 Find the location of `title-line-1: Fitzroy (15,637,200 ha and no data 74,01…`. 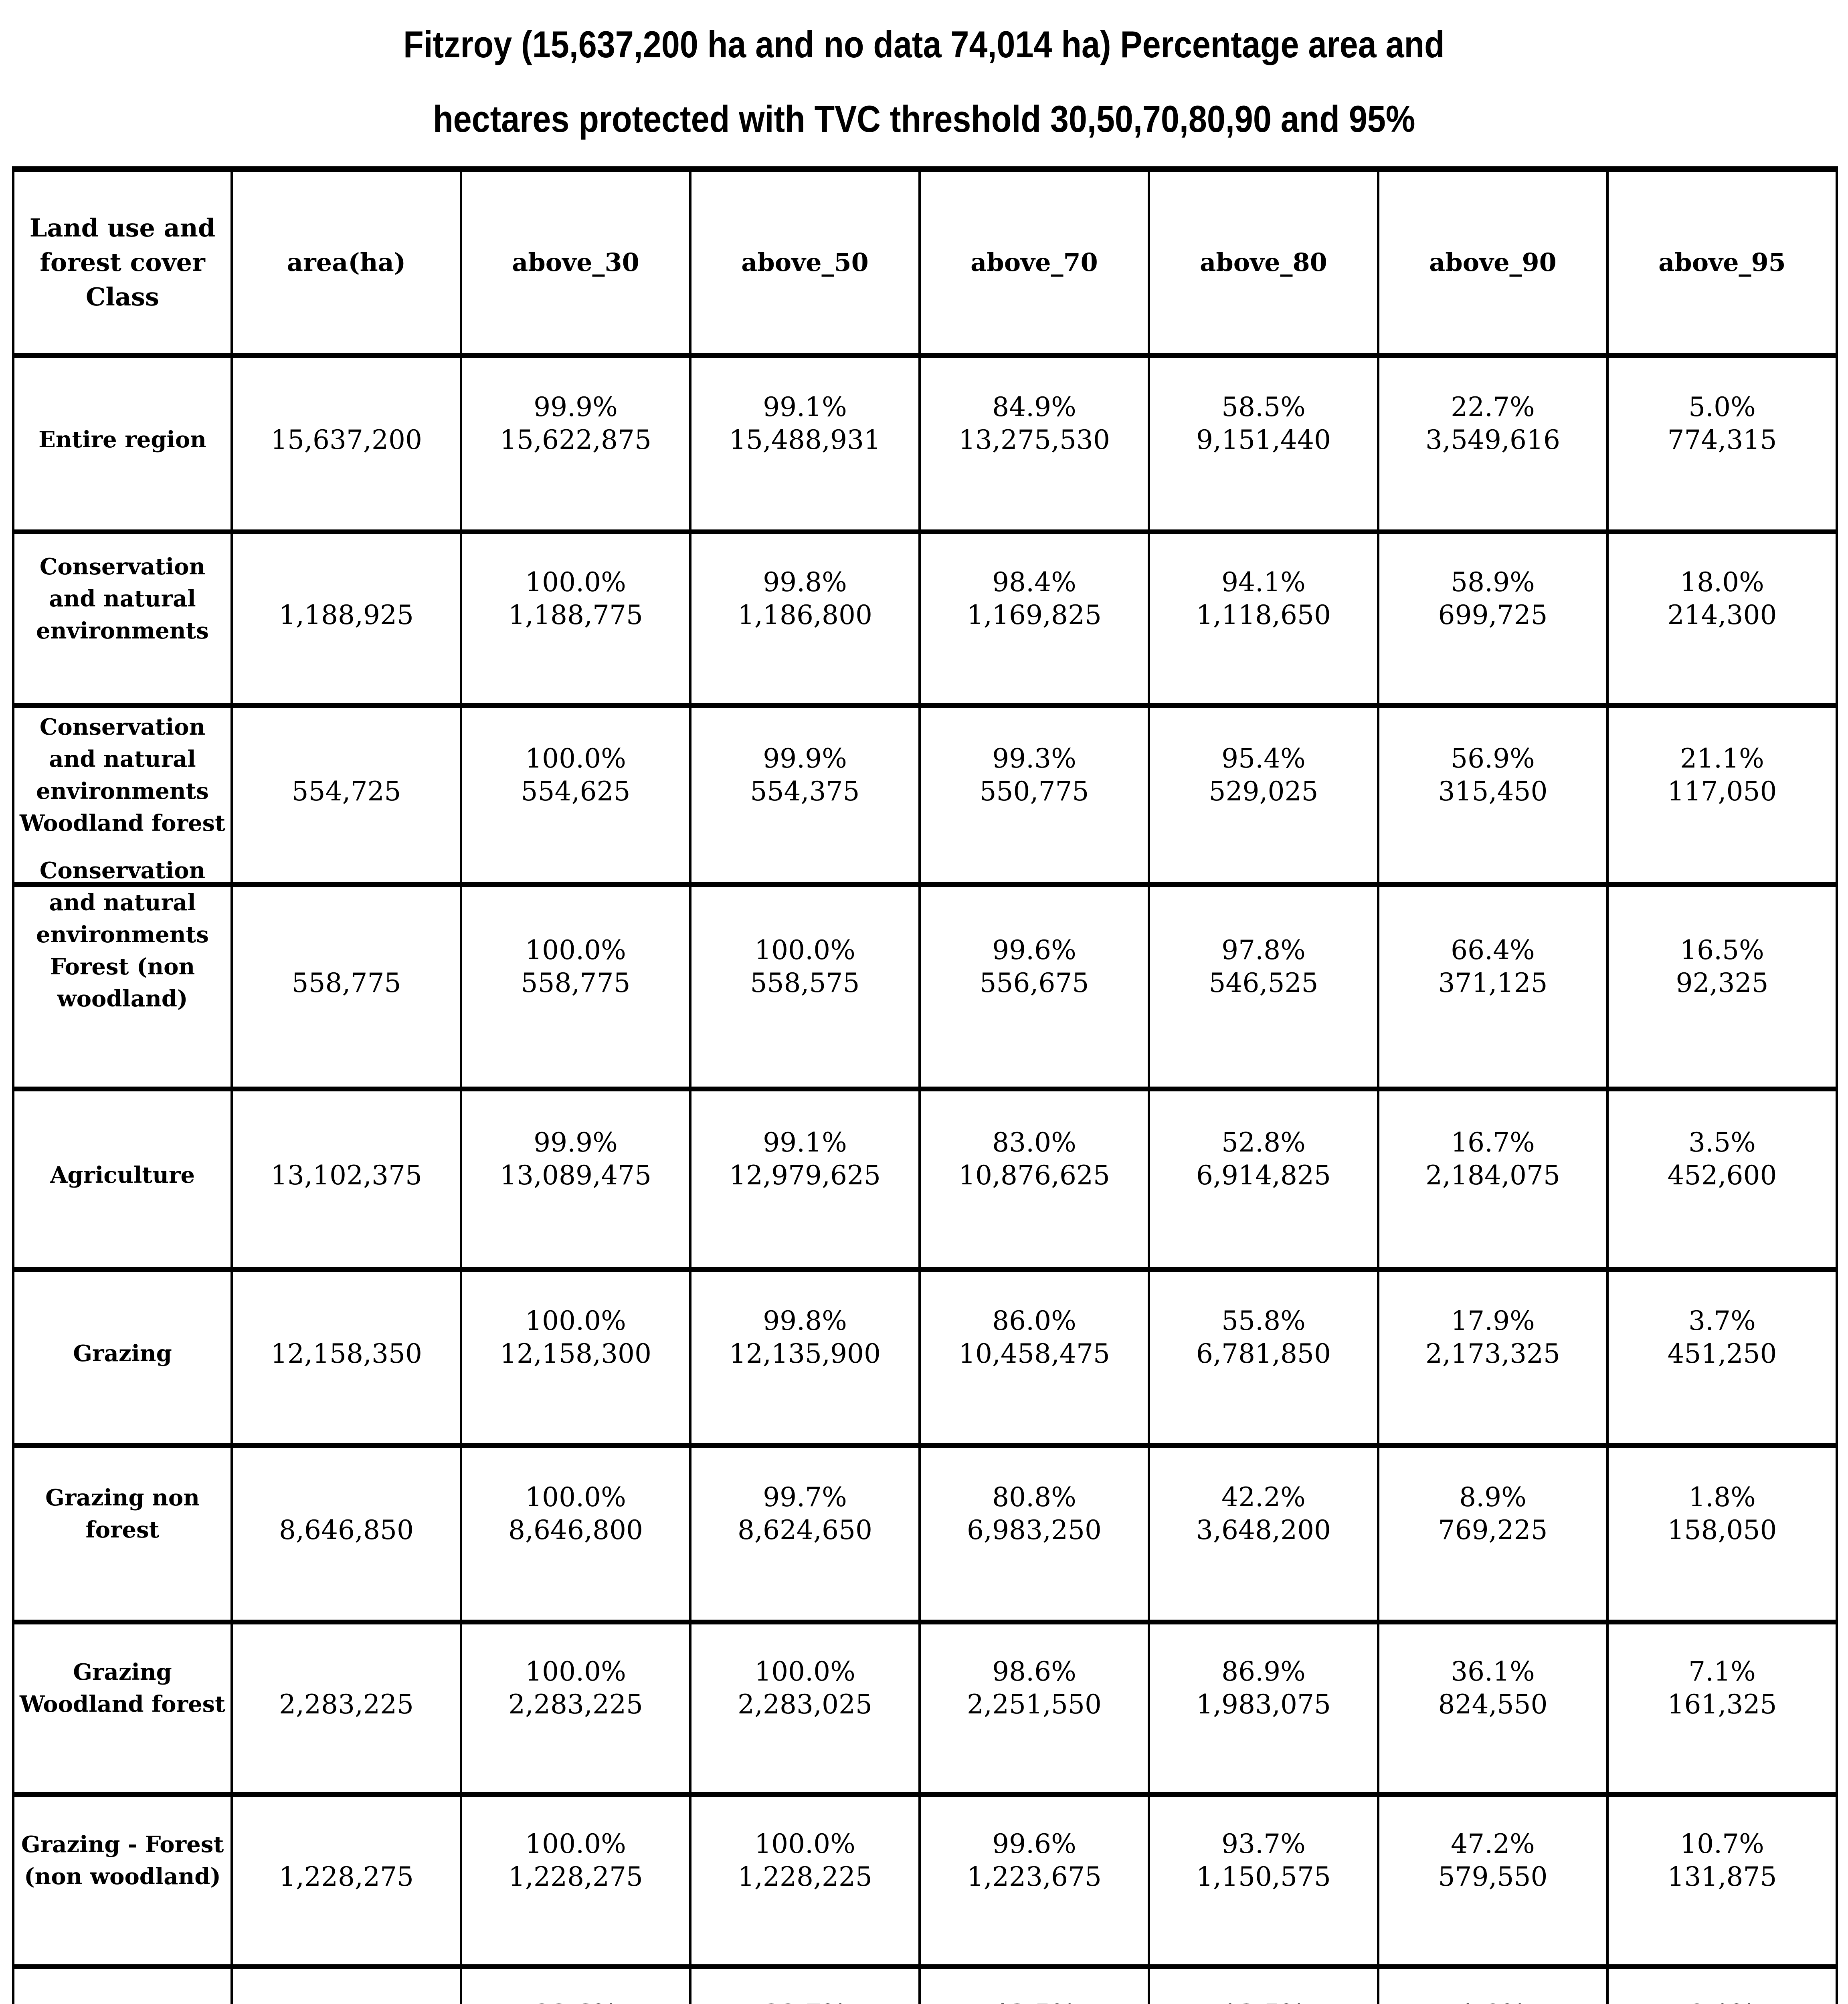

title-line-1: Fitzroy (15,637,200 ha and no data 74,01… is located at coordinates (924, 44).